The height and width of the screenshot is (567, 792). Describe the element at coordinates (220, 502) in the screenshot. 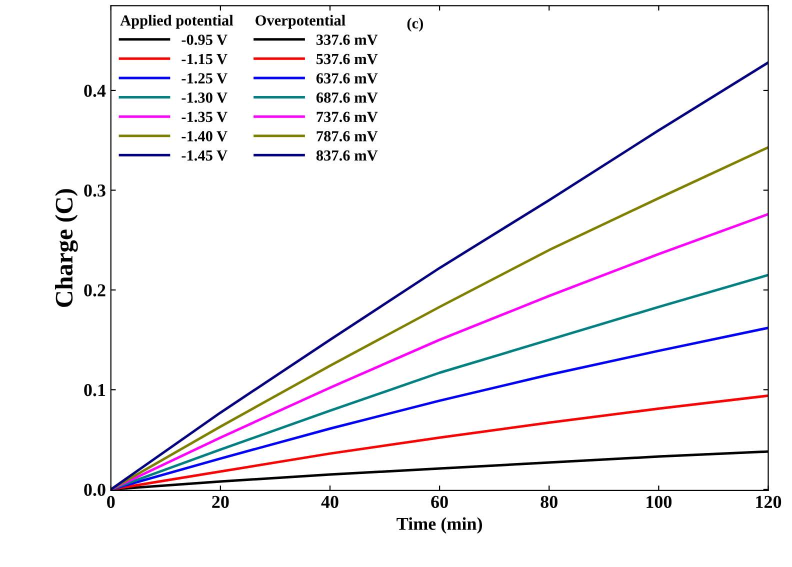

I see `x-tick-label: 20` at that location.